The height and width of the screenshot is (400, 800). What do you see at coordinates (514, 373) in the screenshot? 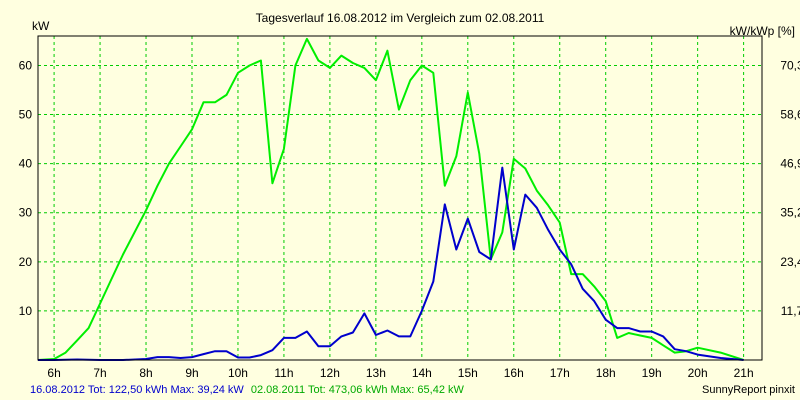
I see `x-tick-label: 16h` at bounding box center [514, 373].